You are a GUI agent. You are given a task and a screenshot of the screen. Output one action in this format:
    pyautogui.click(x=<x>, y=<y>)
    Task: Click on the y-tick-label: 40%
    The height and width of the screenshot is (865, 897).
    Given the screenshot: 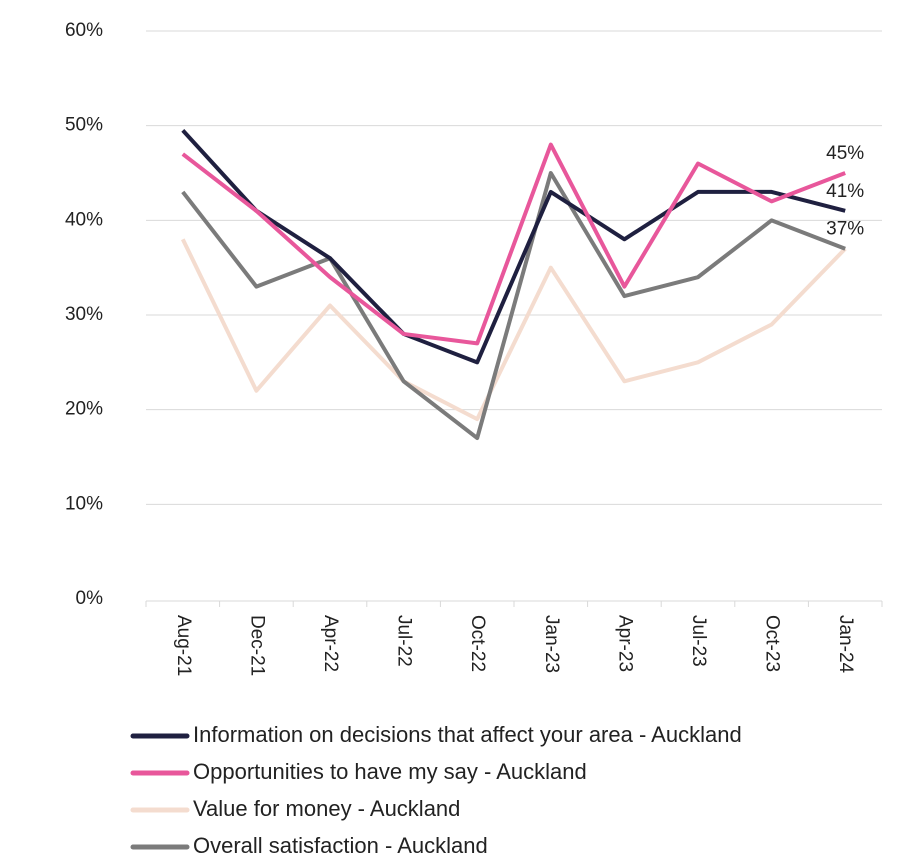 What is the action you would take?
    pyautogui.click(x=84, y=219)
    